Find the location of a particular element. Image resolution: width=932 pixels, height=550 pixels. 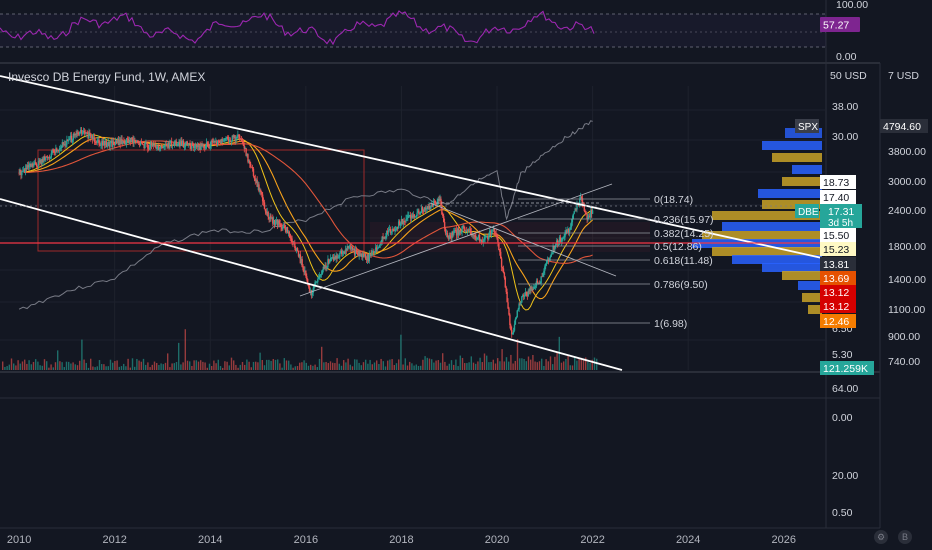

x-tick-2018: 2018 is located at coordinates (401, 540).